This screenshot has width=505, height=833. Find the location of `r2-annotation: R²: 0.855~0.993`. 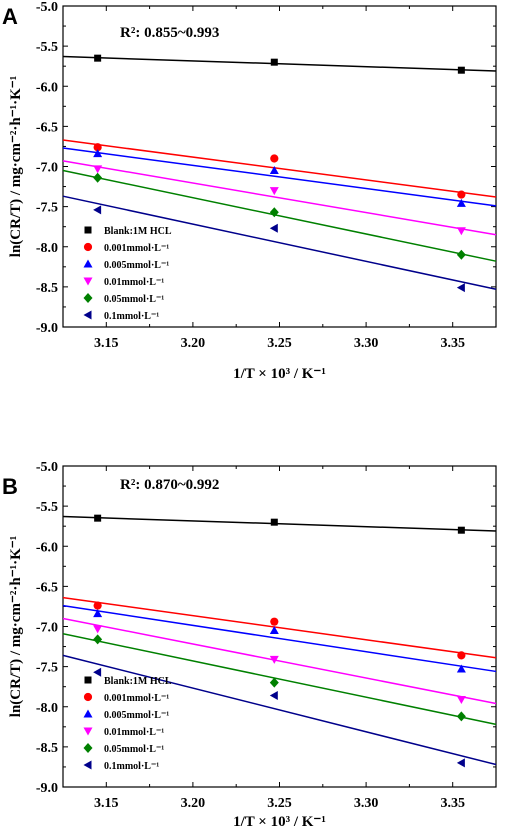

r2-annotation: R²: 0.855~0.993 is located at coordinates (169, 33).